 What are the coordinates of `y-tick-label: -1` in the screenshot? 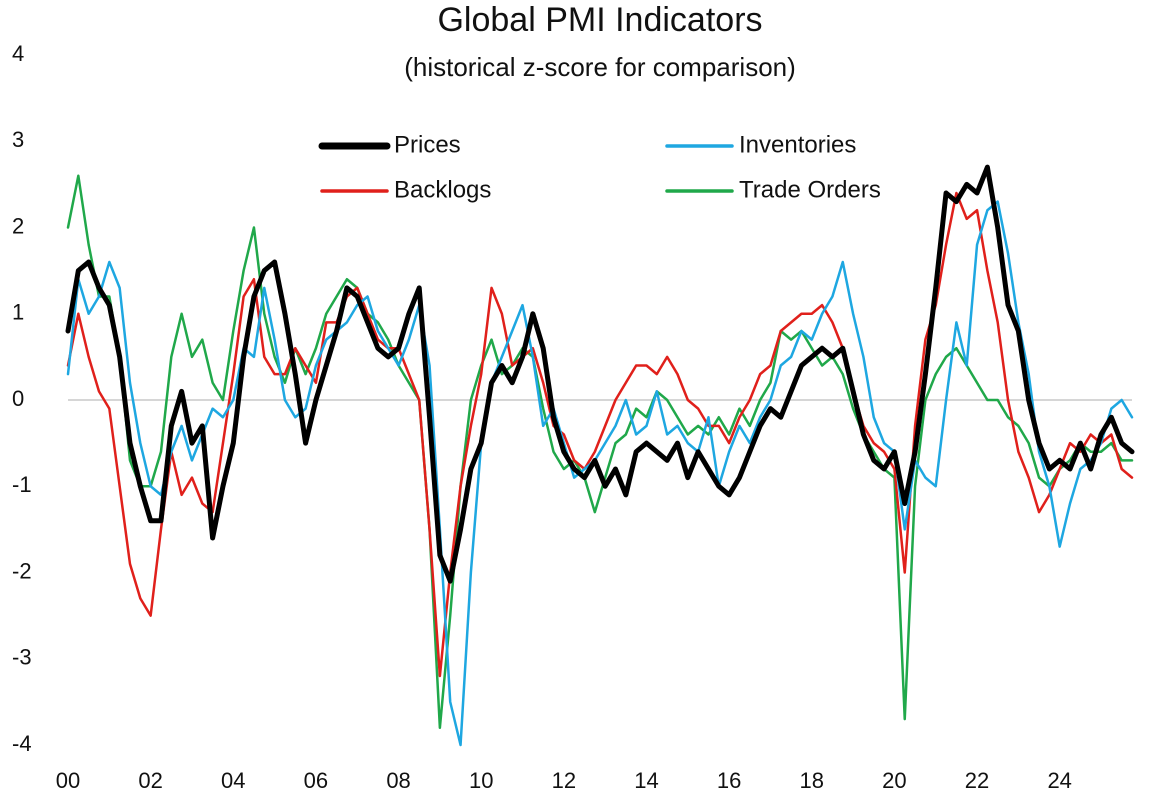 It's located at (22, 484).